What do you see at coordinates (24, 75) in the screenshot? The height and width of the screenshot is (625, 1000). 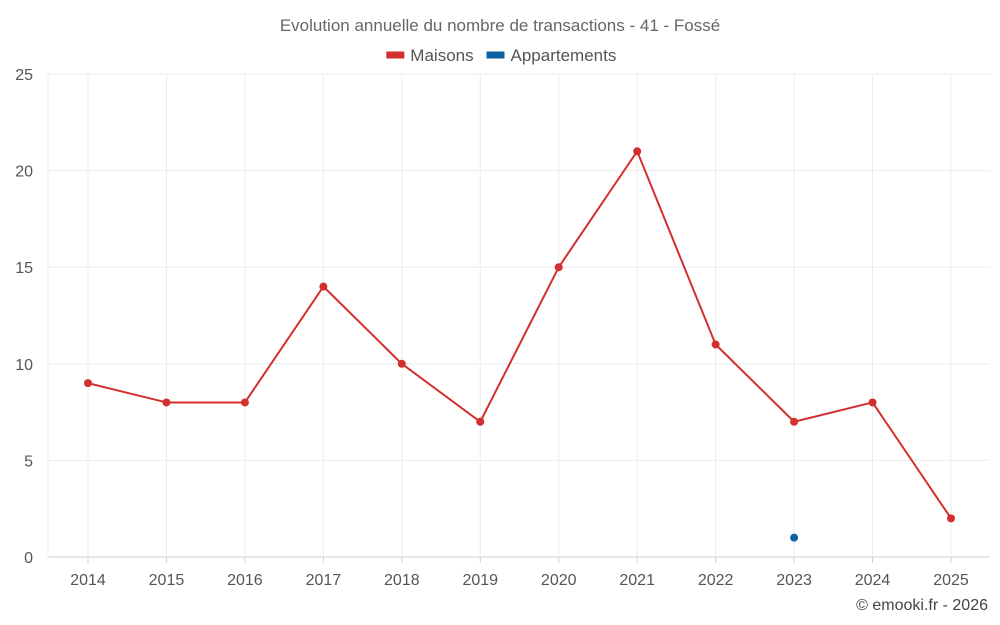 I see `y-tick-label: 25` at bounding box center [24, 75].